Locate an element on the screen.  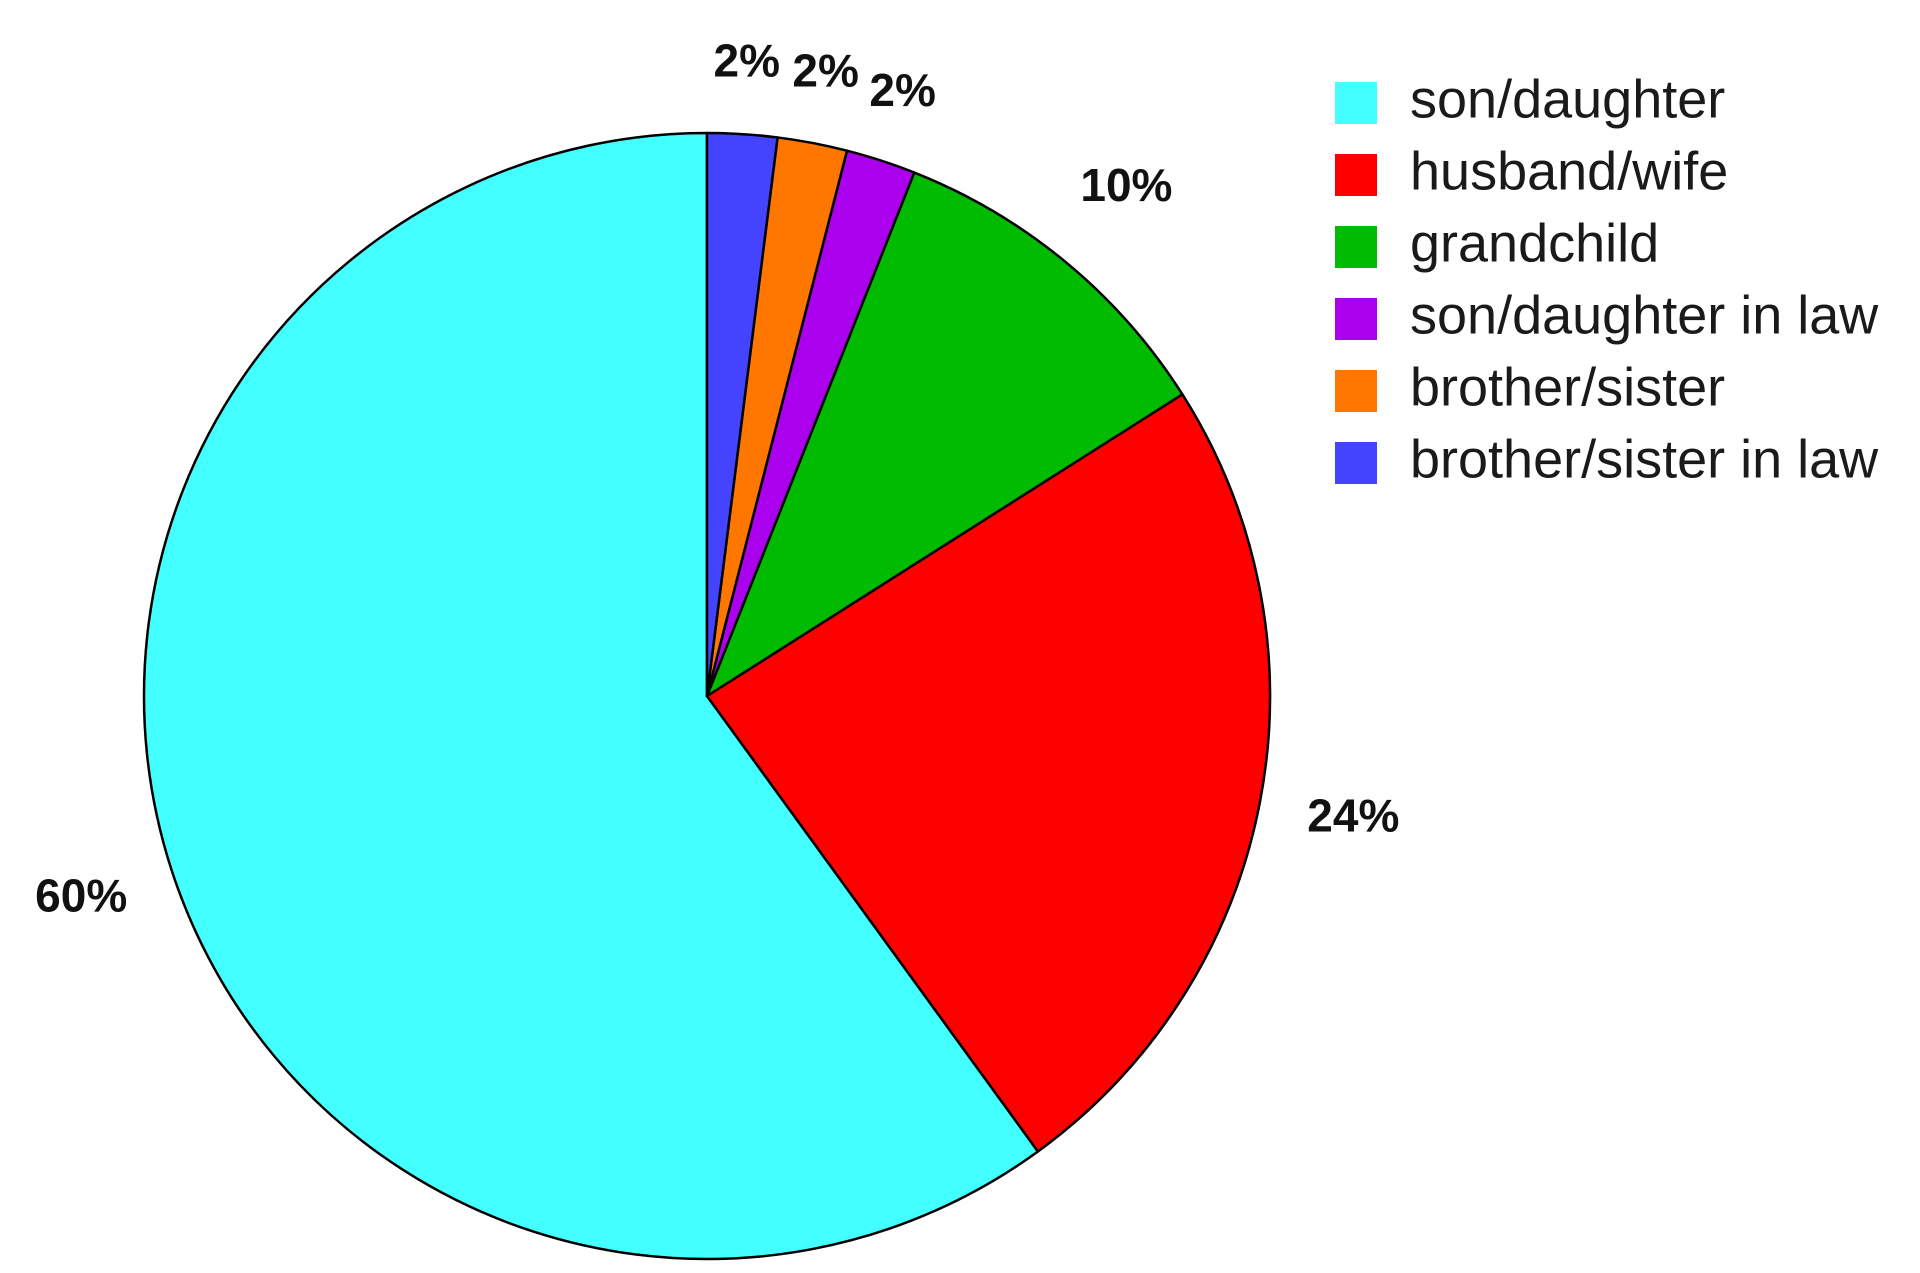
legend-item-son-daughter: son/daughter is located at coordinates (1530, 99).